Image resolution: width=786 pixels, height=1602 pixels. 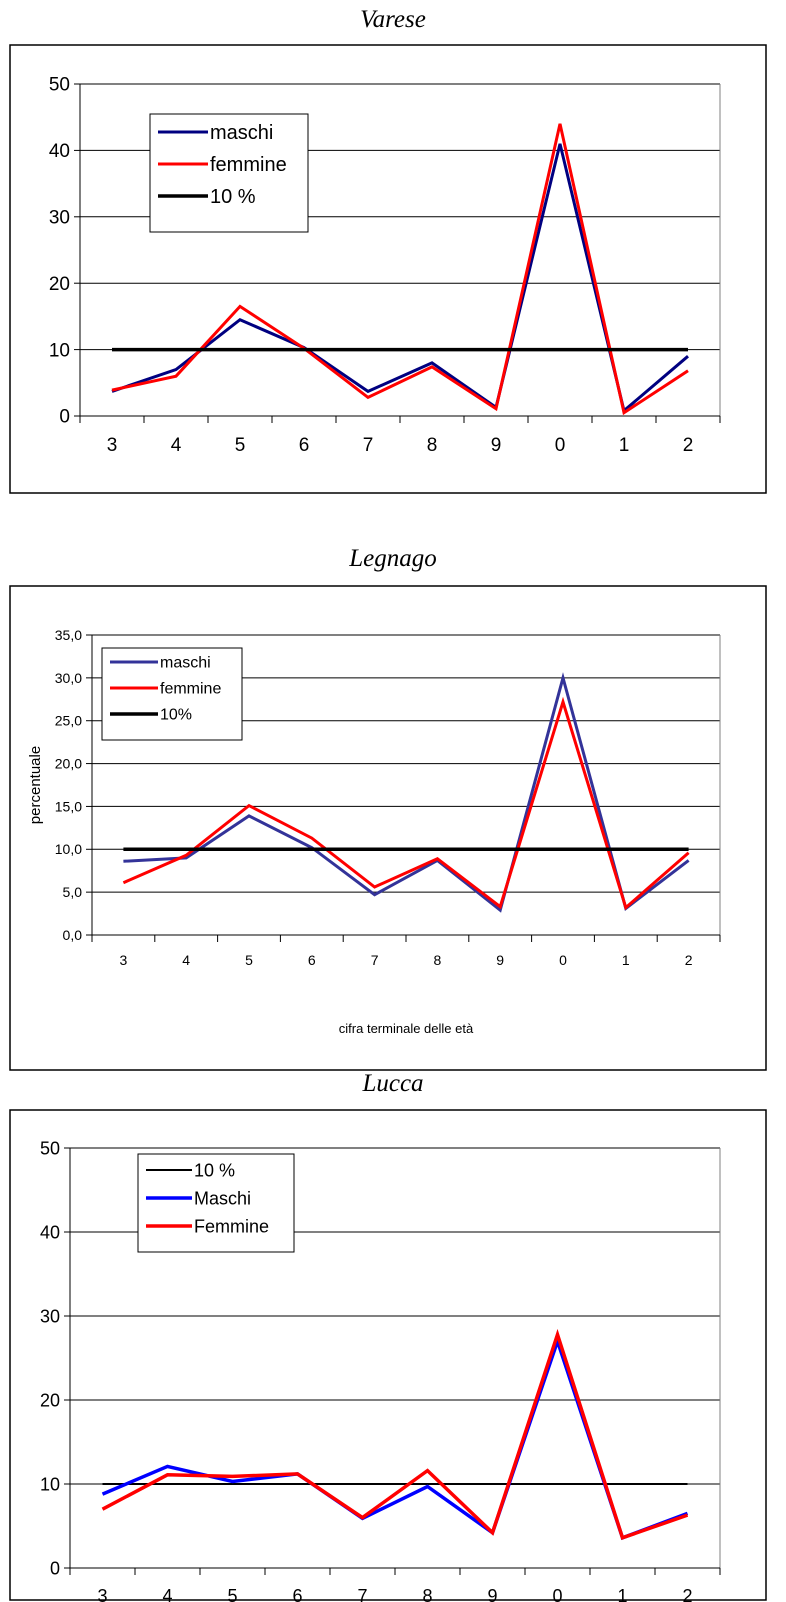 I want to click on x-tick-label-1-6: 9, so click(x=500, y=960).